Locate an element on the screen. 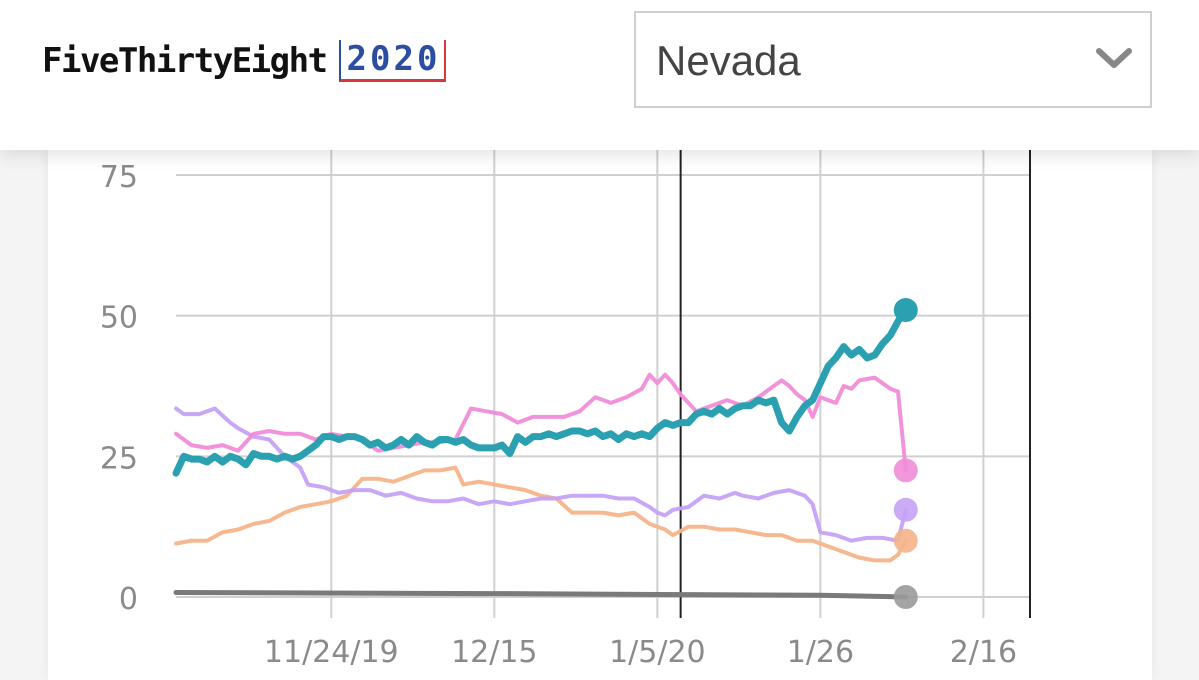 This screenshot has height=680, width=1199. state-dropdown-value: Nevada is located at coordinates (728, 60).